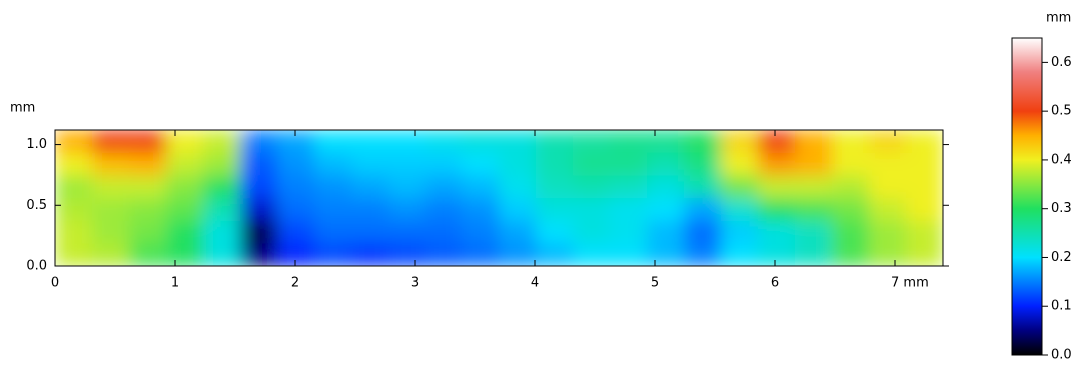  Describe the element at coordinates (295, 283) in the screenshot. I see `x-tick-label: 2` at that location.